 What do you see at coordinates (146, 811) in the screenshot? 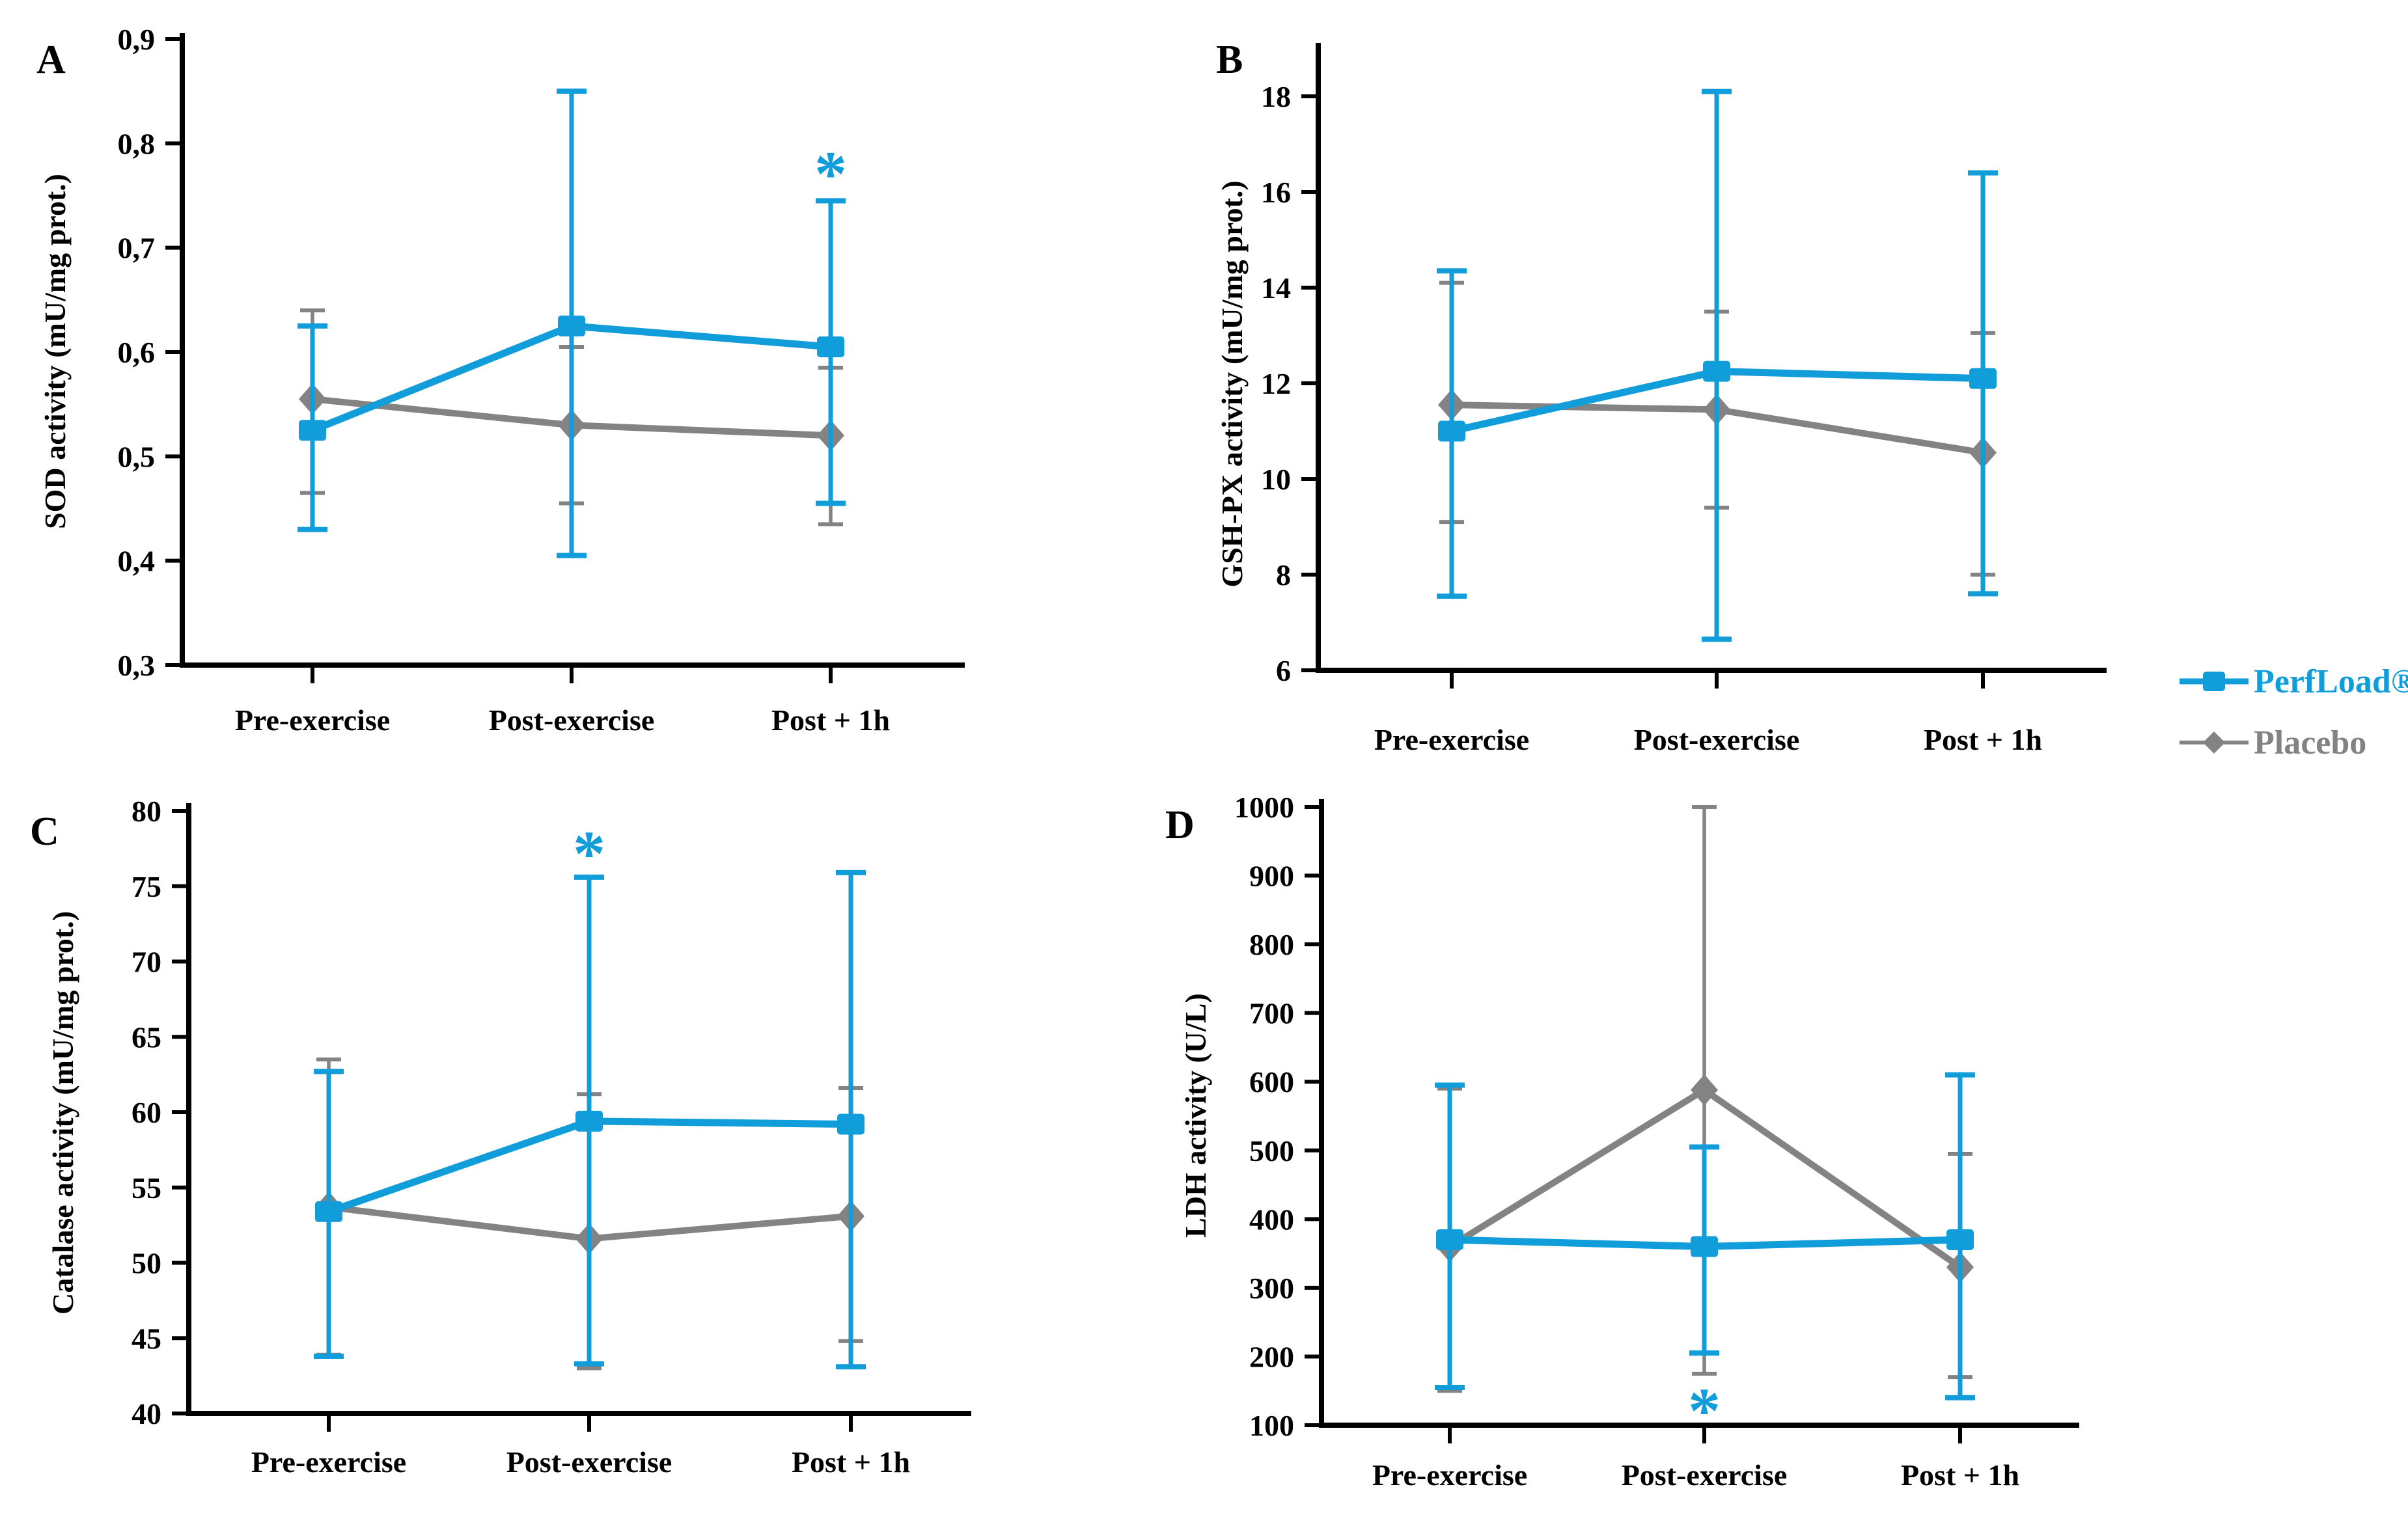
I see `y-tick-label: 80` at bounding box center [146, 811].